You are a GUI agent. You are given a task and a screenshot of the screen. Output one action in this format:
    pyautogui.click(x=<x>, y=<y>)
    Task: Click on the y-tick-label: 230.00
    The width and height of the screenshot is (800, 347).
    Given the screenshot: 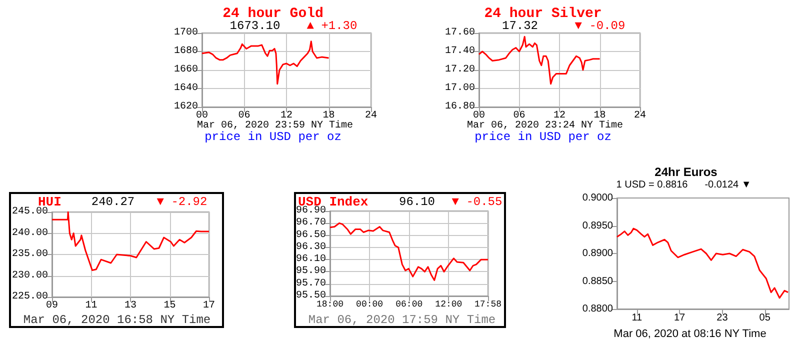 What is the action you would take?
    pyautogui.click(x=30, y=276)
    